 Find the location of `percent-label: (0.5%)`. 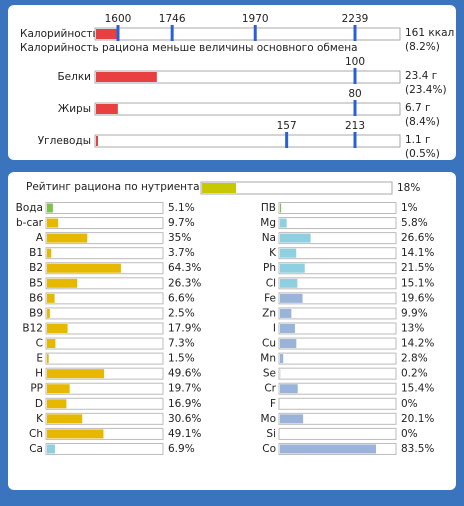

percent-label: (0.5%) is located at coordinates (422, 154).